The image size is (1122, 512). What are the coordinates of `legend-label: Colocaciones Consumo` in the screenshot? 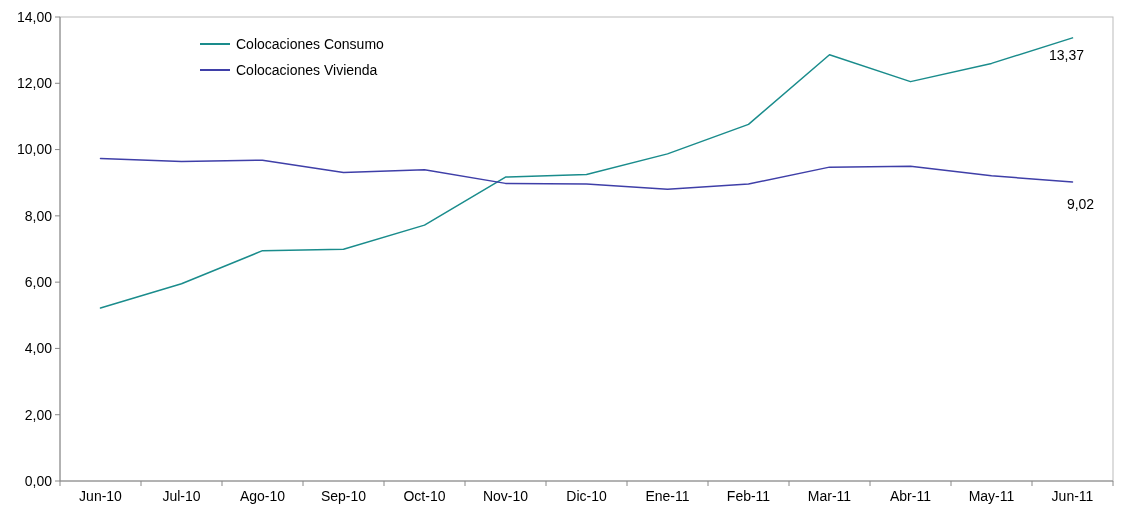 It's located at (310, 43).